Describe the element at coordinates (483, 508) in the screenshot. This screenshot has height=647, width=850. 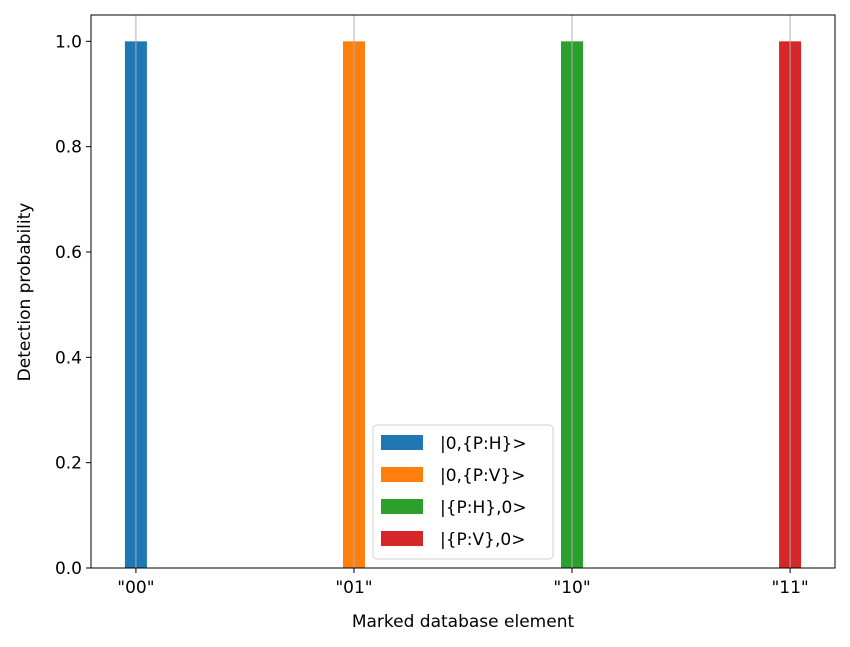
I see `legend-label: |{P:H},0>` at that location.